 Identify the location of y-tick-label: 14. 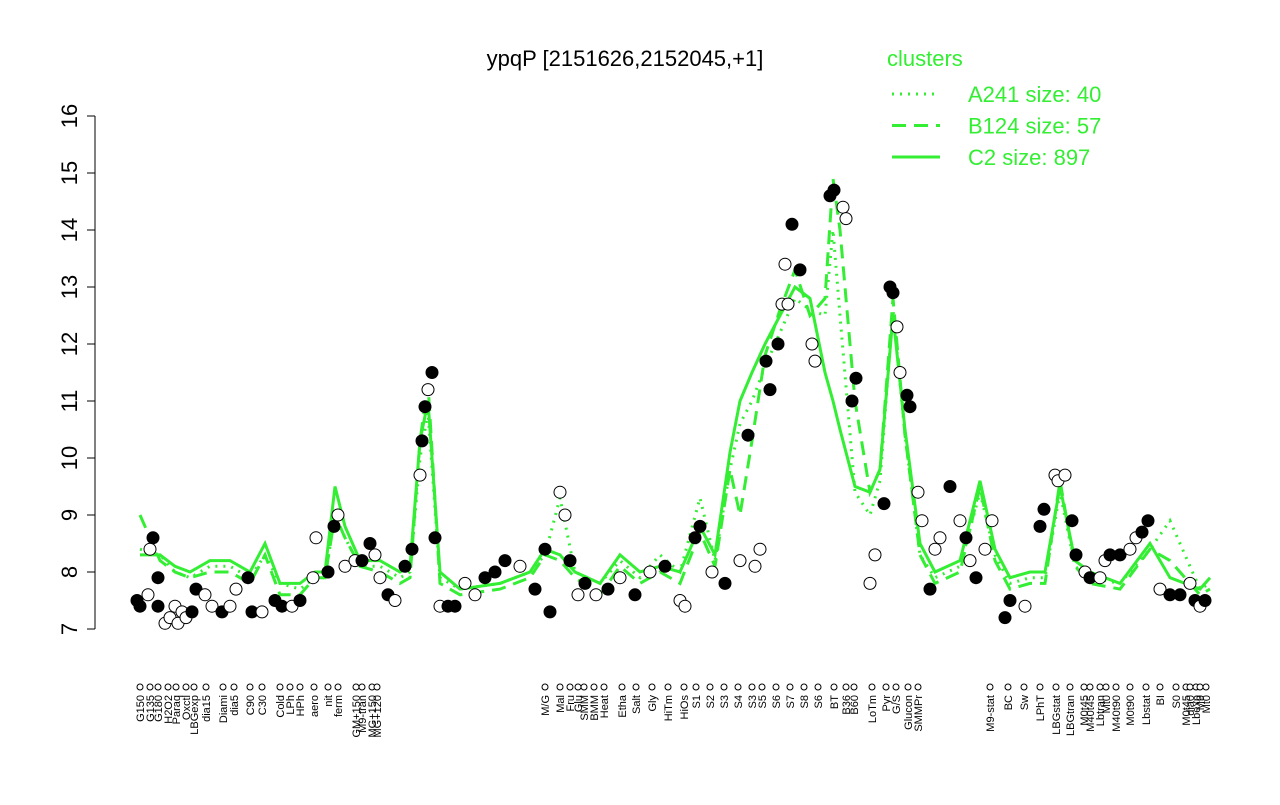
(69, 230).